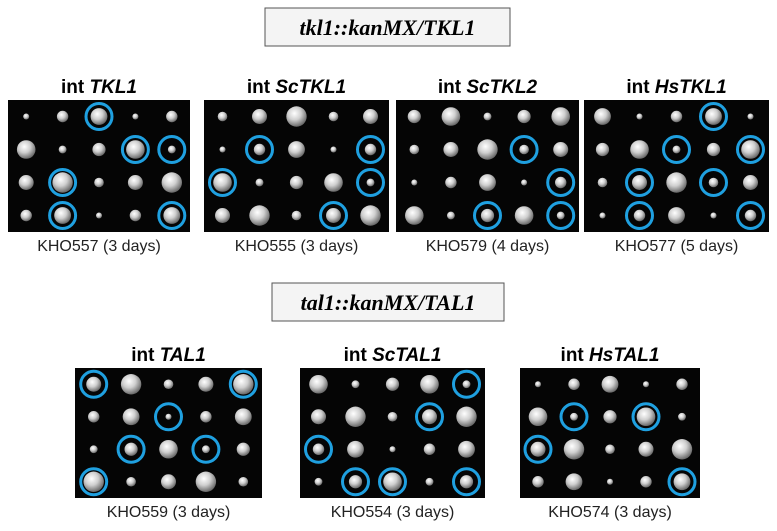  I want to click on panel-title: int TKL1, so click(99, 87).